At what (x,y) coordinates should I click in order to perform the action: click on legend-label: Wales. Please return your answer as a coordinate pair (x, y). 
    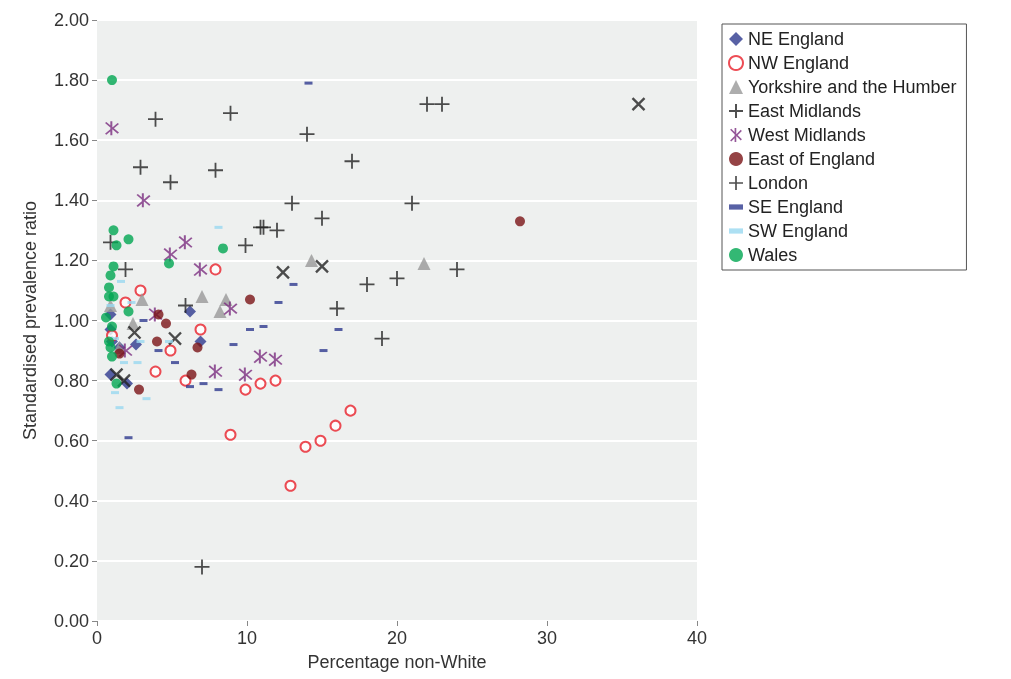
    Looking at the image, I should click on (773, 255).